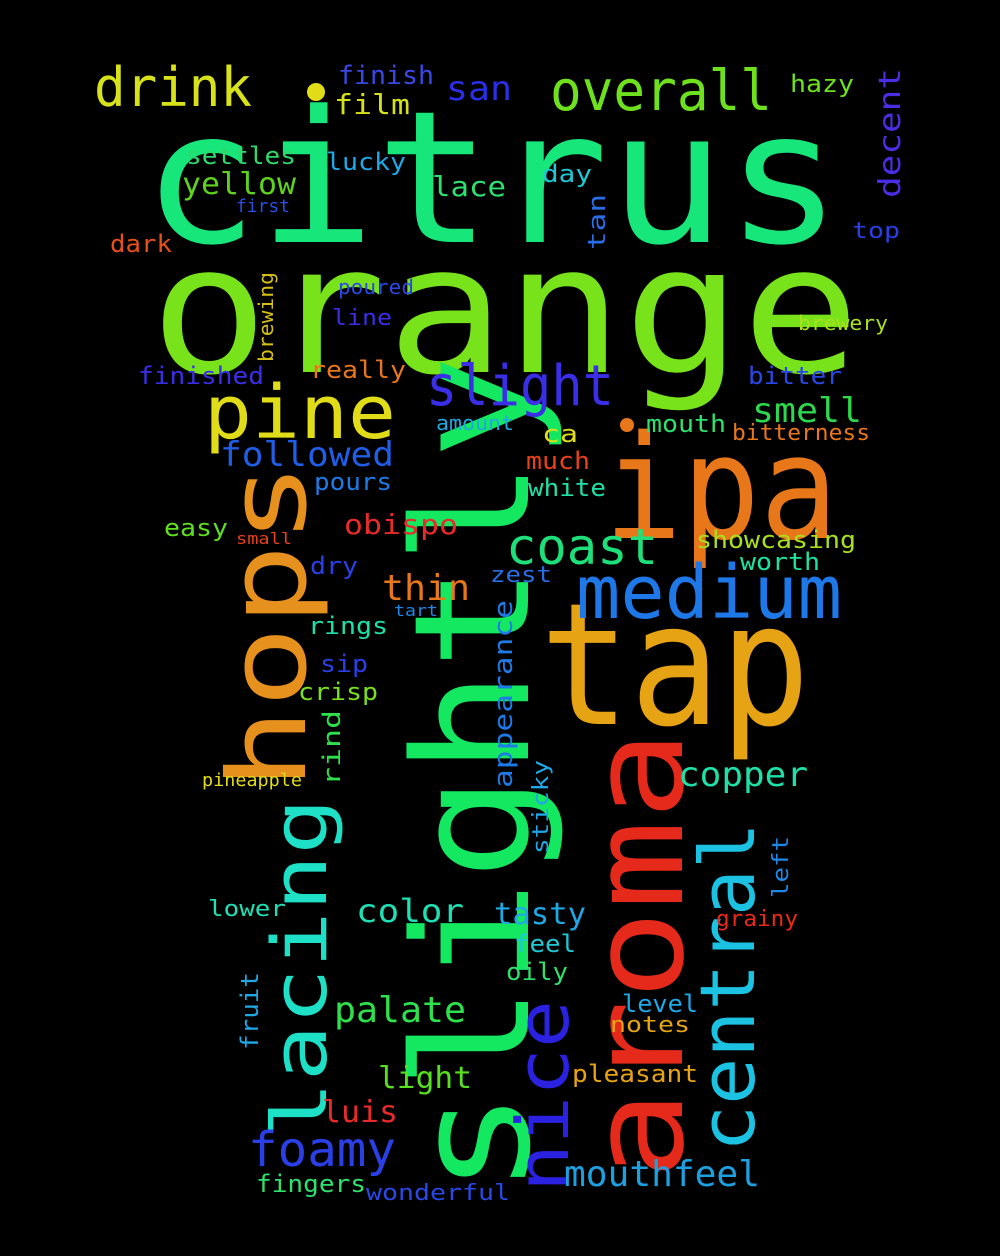  Describe the element at coordinates (662, 1174) in the screenshot. I see `word-mouthfeel: mouthfeel` at that location.